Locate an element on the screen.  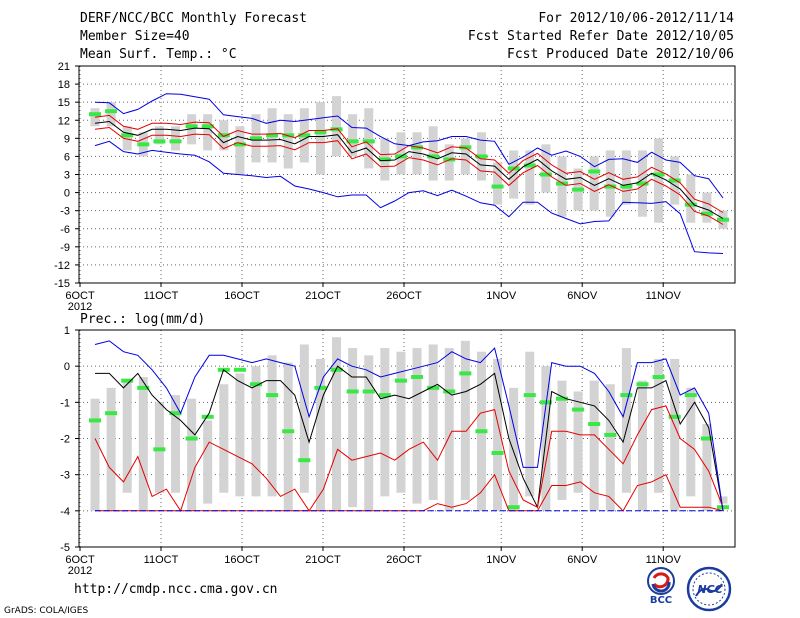
temp-xtick-label: 6OCT is located at coordinates (80, 296).